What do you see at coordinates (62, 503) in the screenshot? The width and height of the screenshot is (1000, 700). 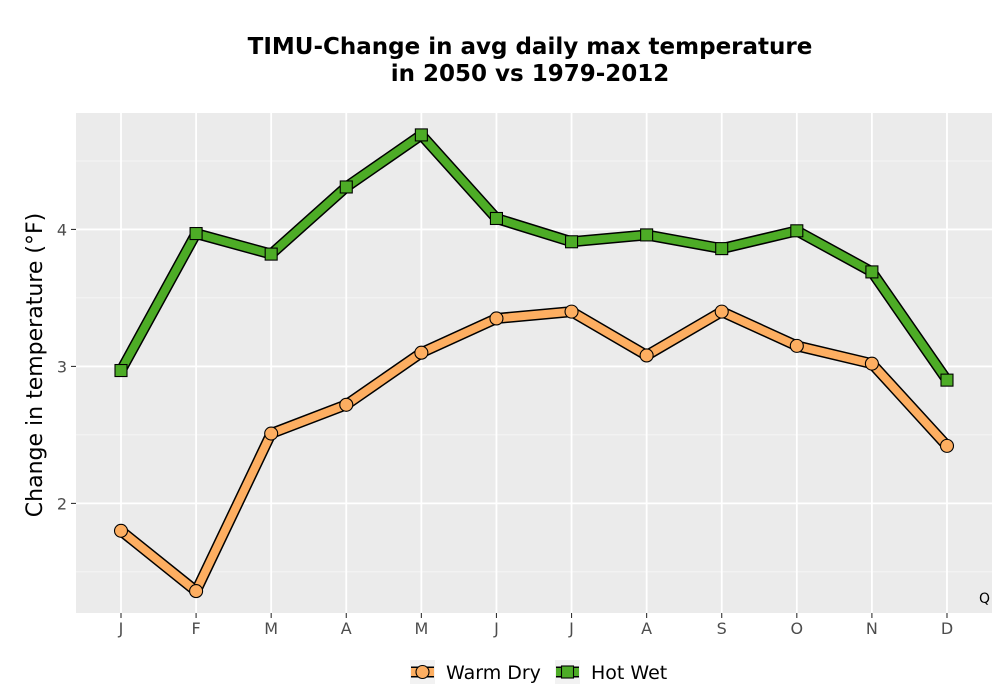 I see `y-tick-label: 2` at bounding box center [62, 503].